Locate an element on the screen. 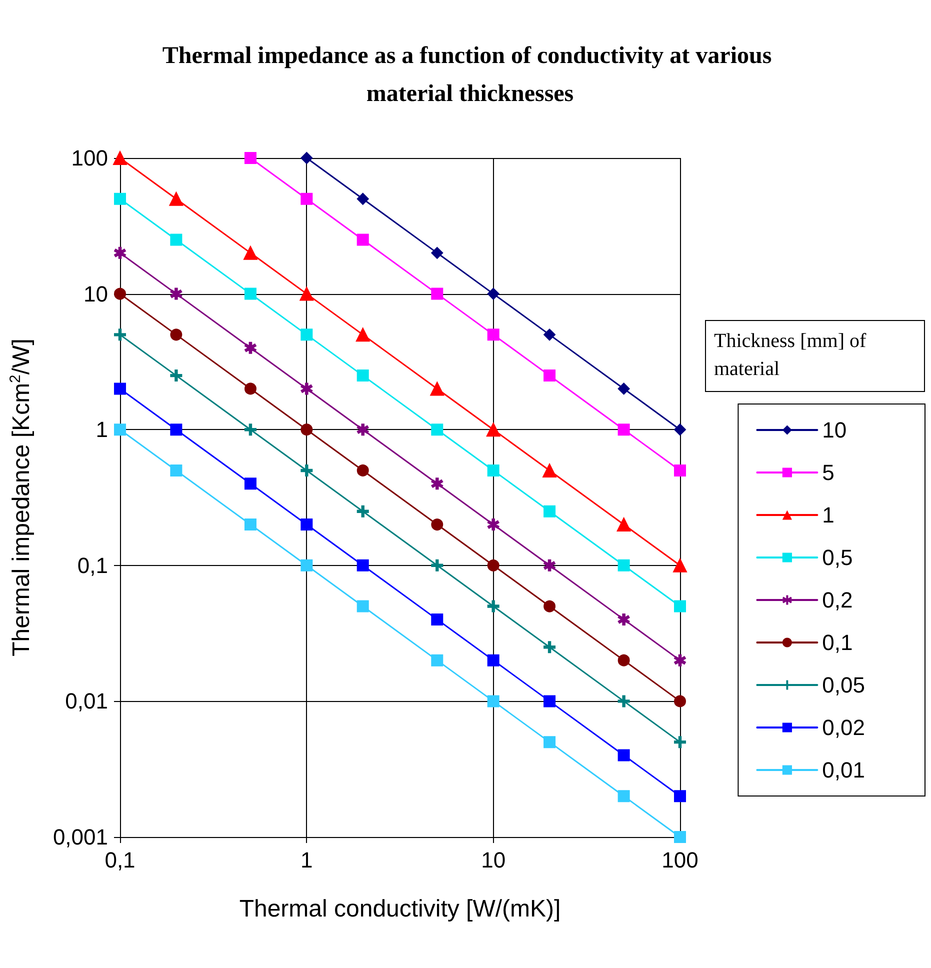 This screenshot has width=931, height=968. y-tick-label: 100 is located at coordinates (89, 158).